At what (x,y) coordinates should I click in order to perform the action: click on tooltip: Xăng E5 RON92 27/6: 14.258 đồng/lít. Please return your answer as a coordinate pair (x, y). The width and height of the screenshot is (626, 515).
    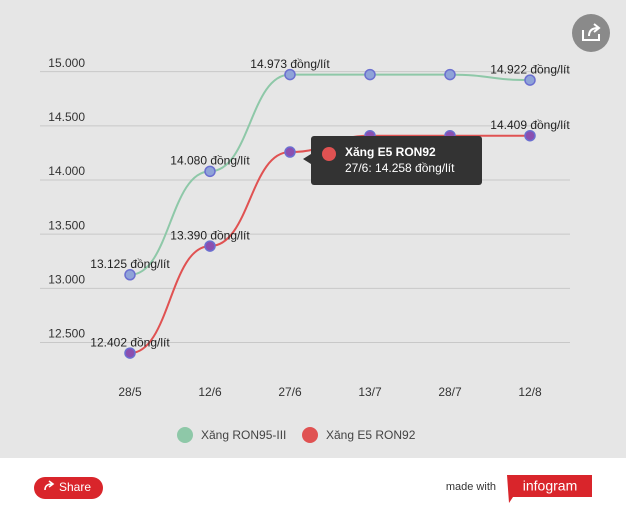
    Looking at the image, I should click on (392, 160).